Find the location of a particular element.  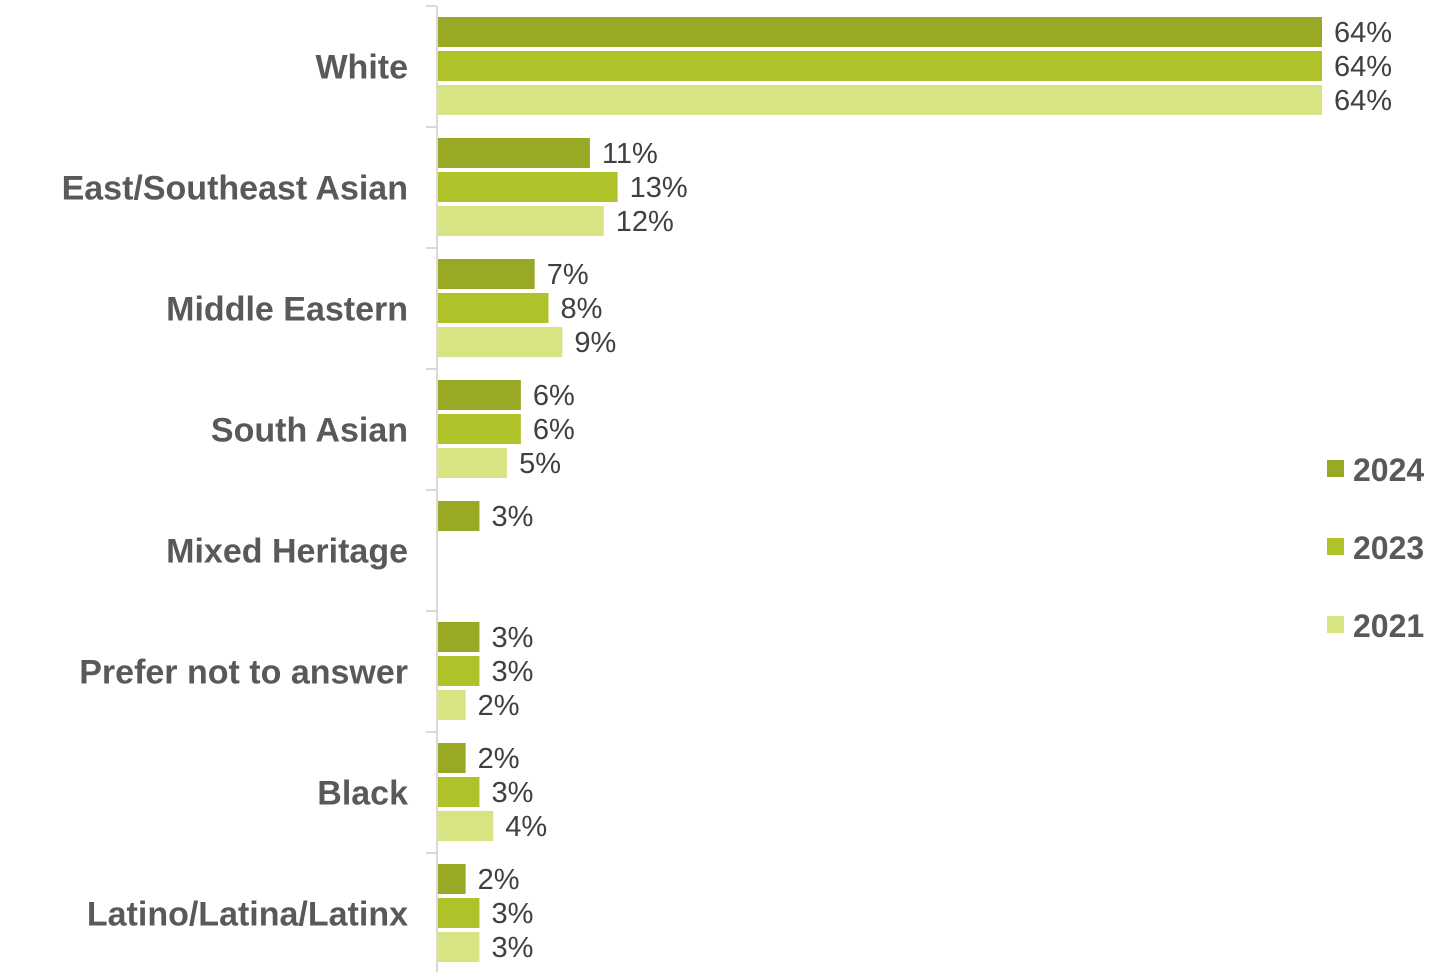

value-label-south-asian-2024: 6% is located at coordinates (554, 396).